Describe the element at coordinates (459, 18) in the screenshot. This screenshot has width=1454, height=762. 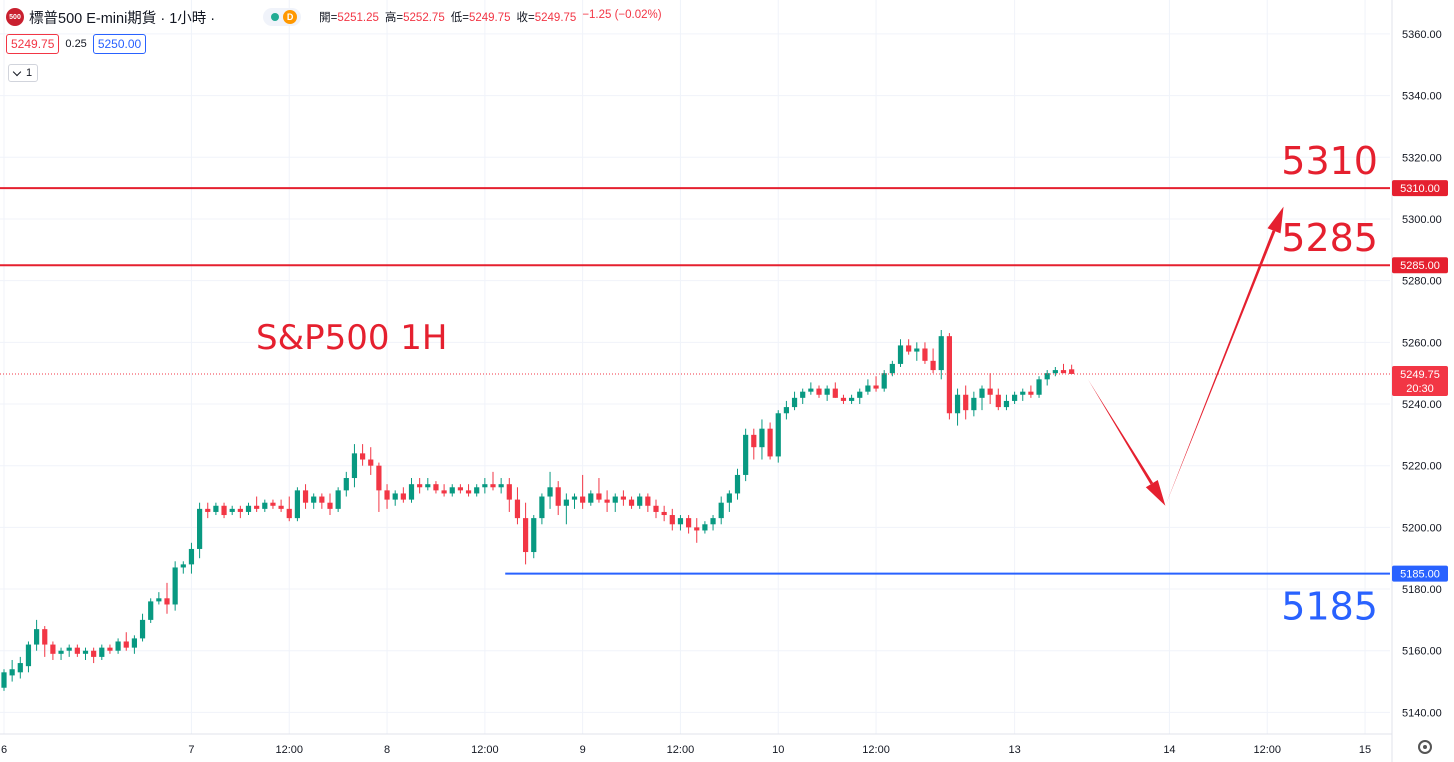
I see `low-label: 低=` at that location.